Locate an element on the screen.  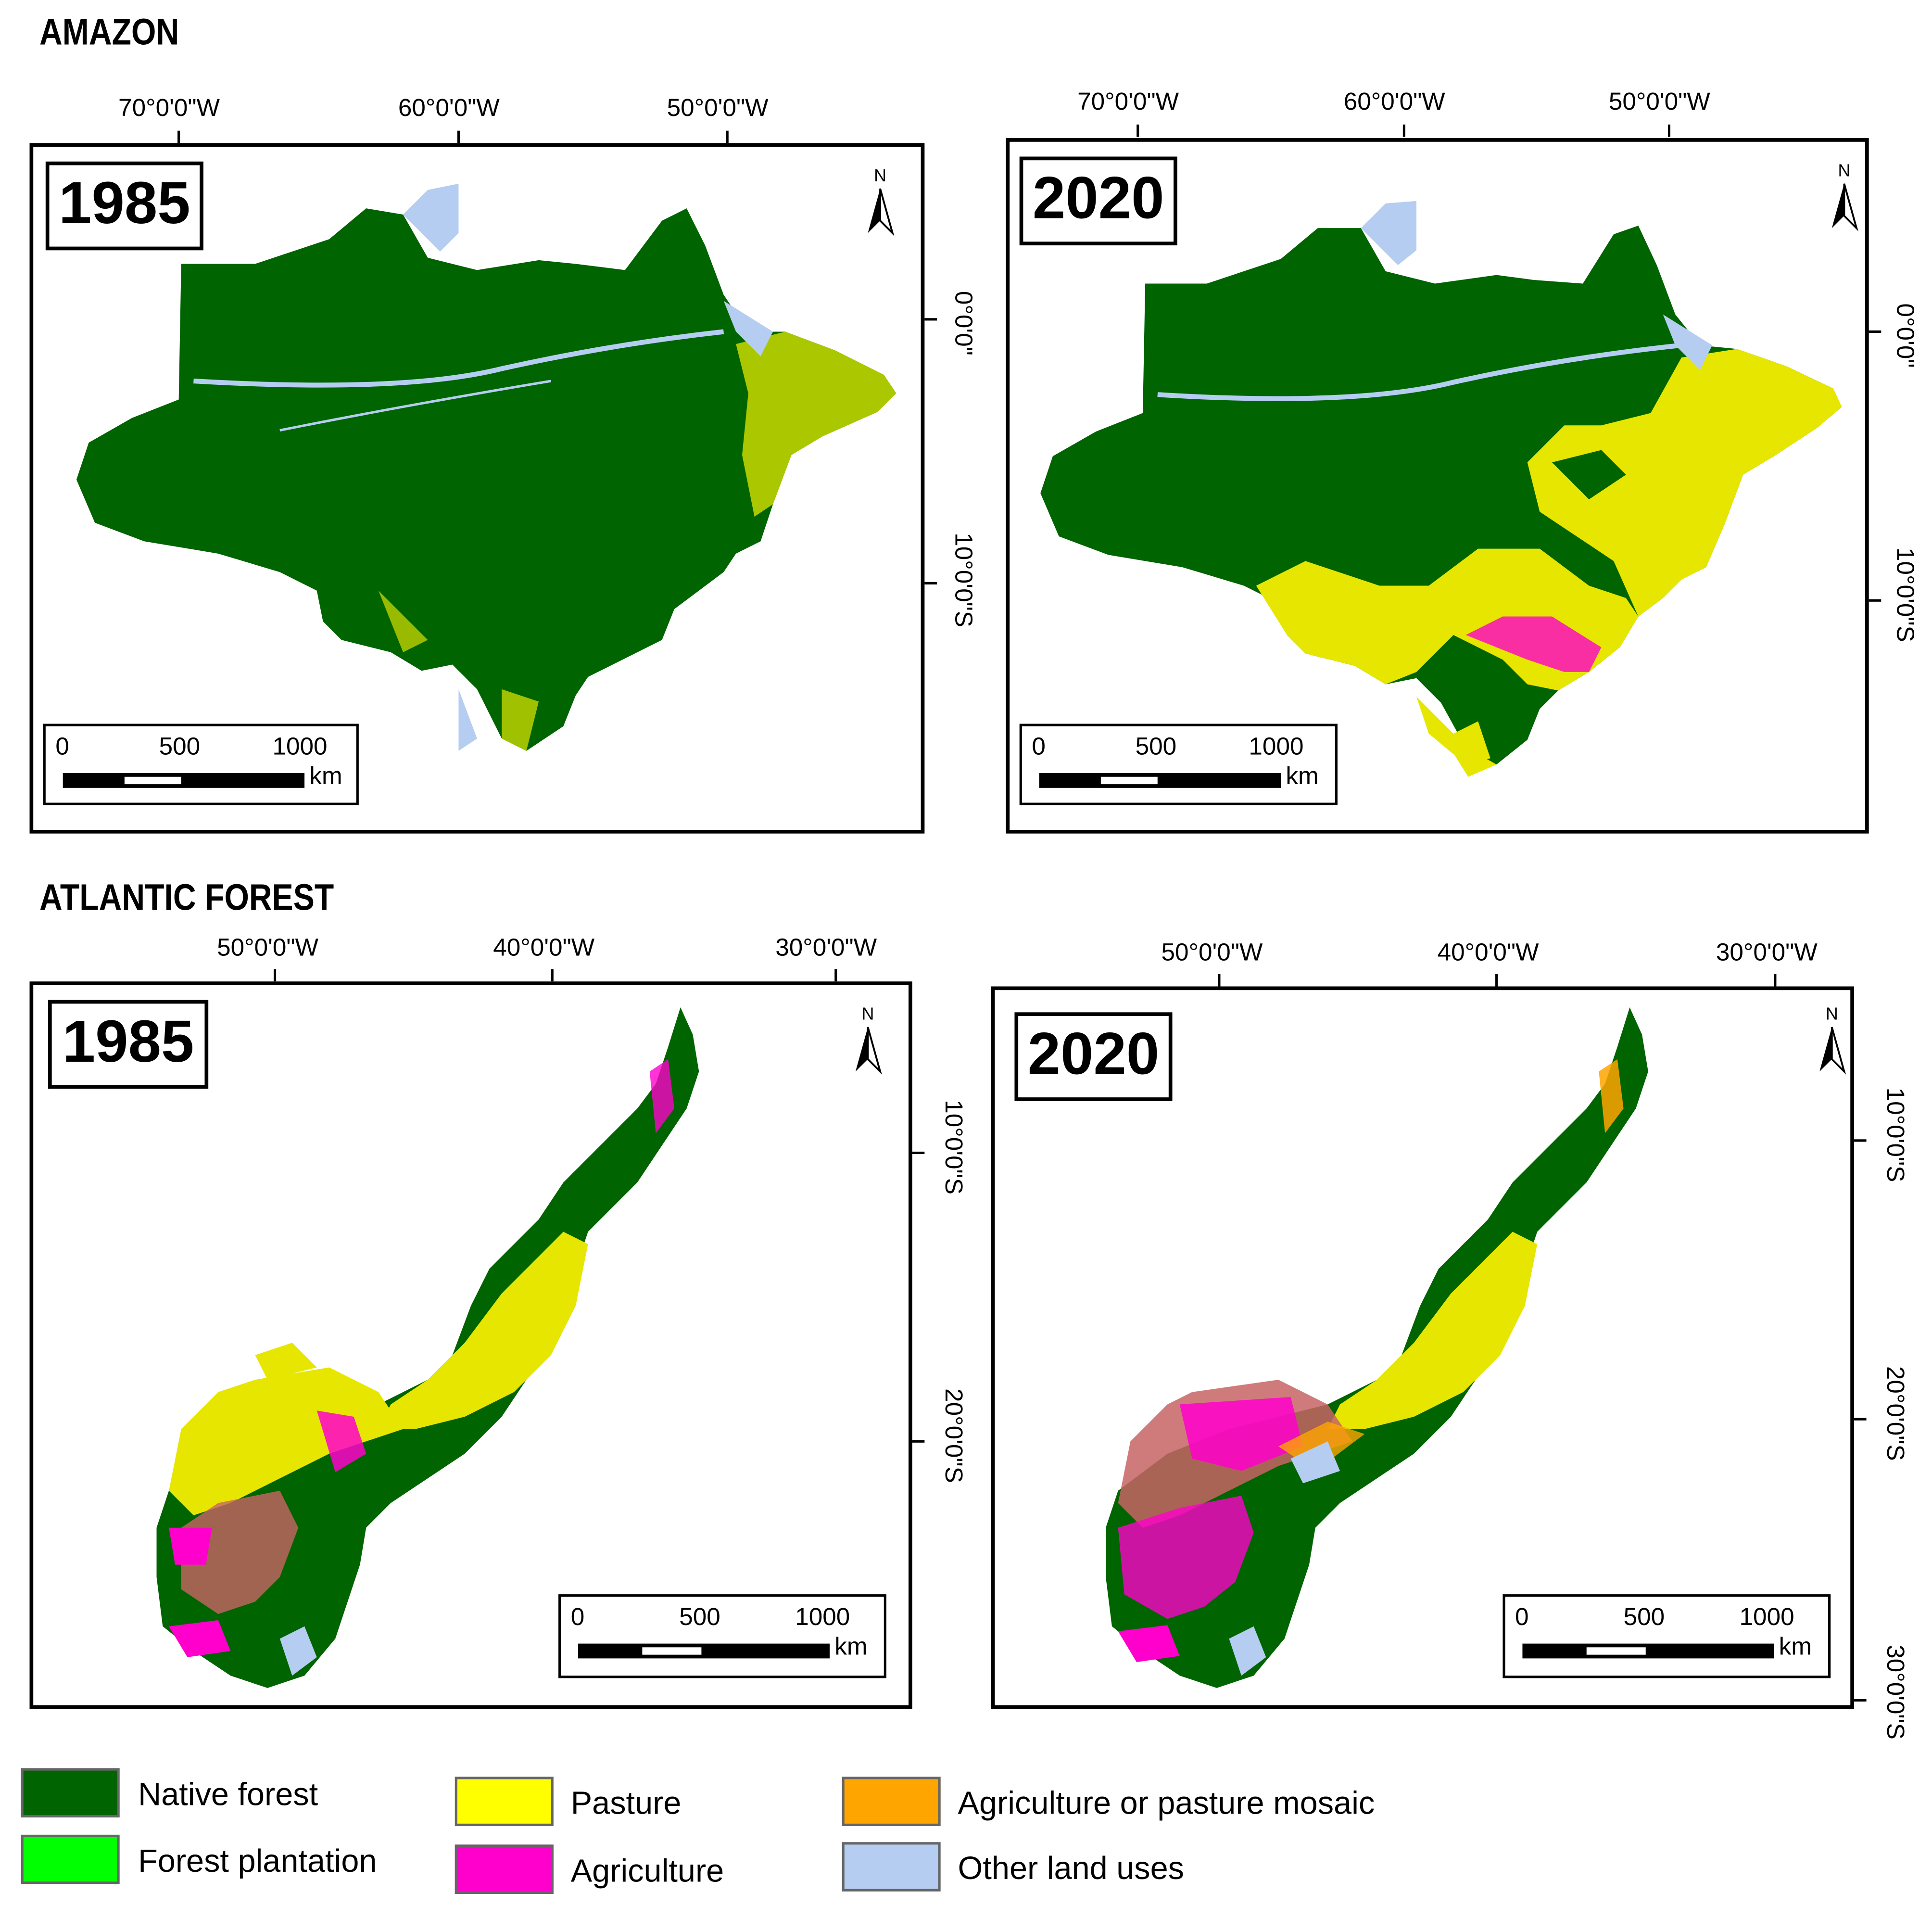
year-label-atlantic-2020: 2020 is located at coordinates (1093, 1056).